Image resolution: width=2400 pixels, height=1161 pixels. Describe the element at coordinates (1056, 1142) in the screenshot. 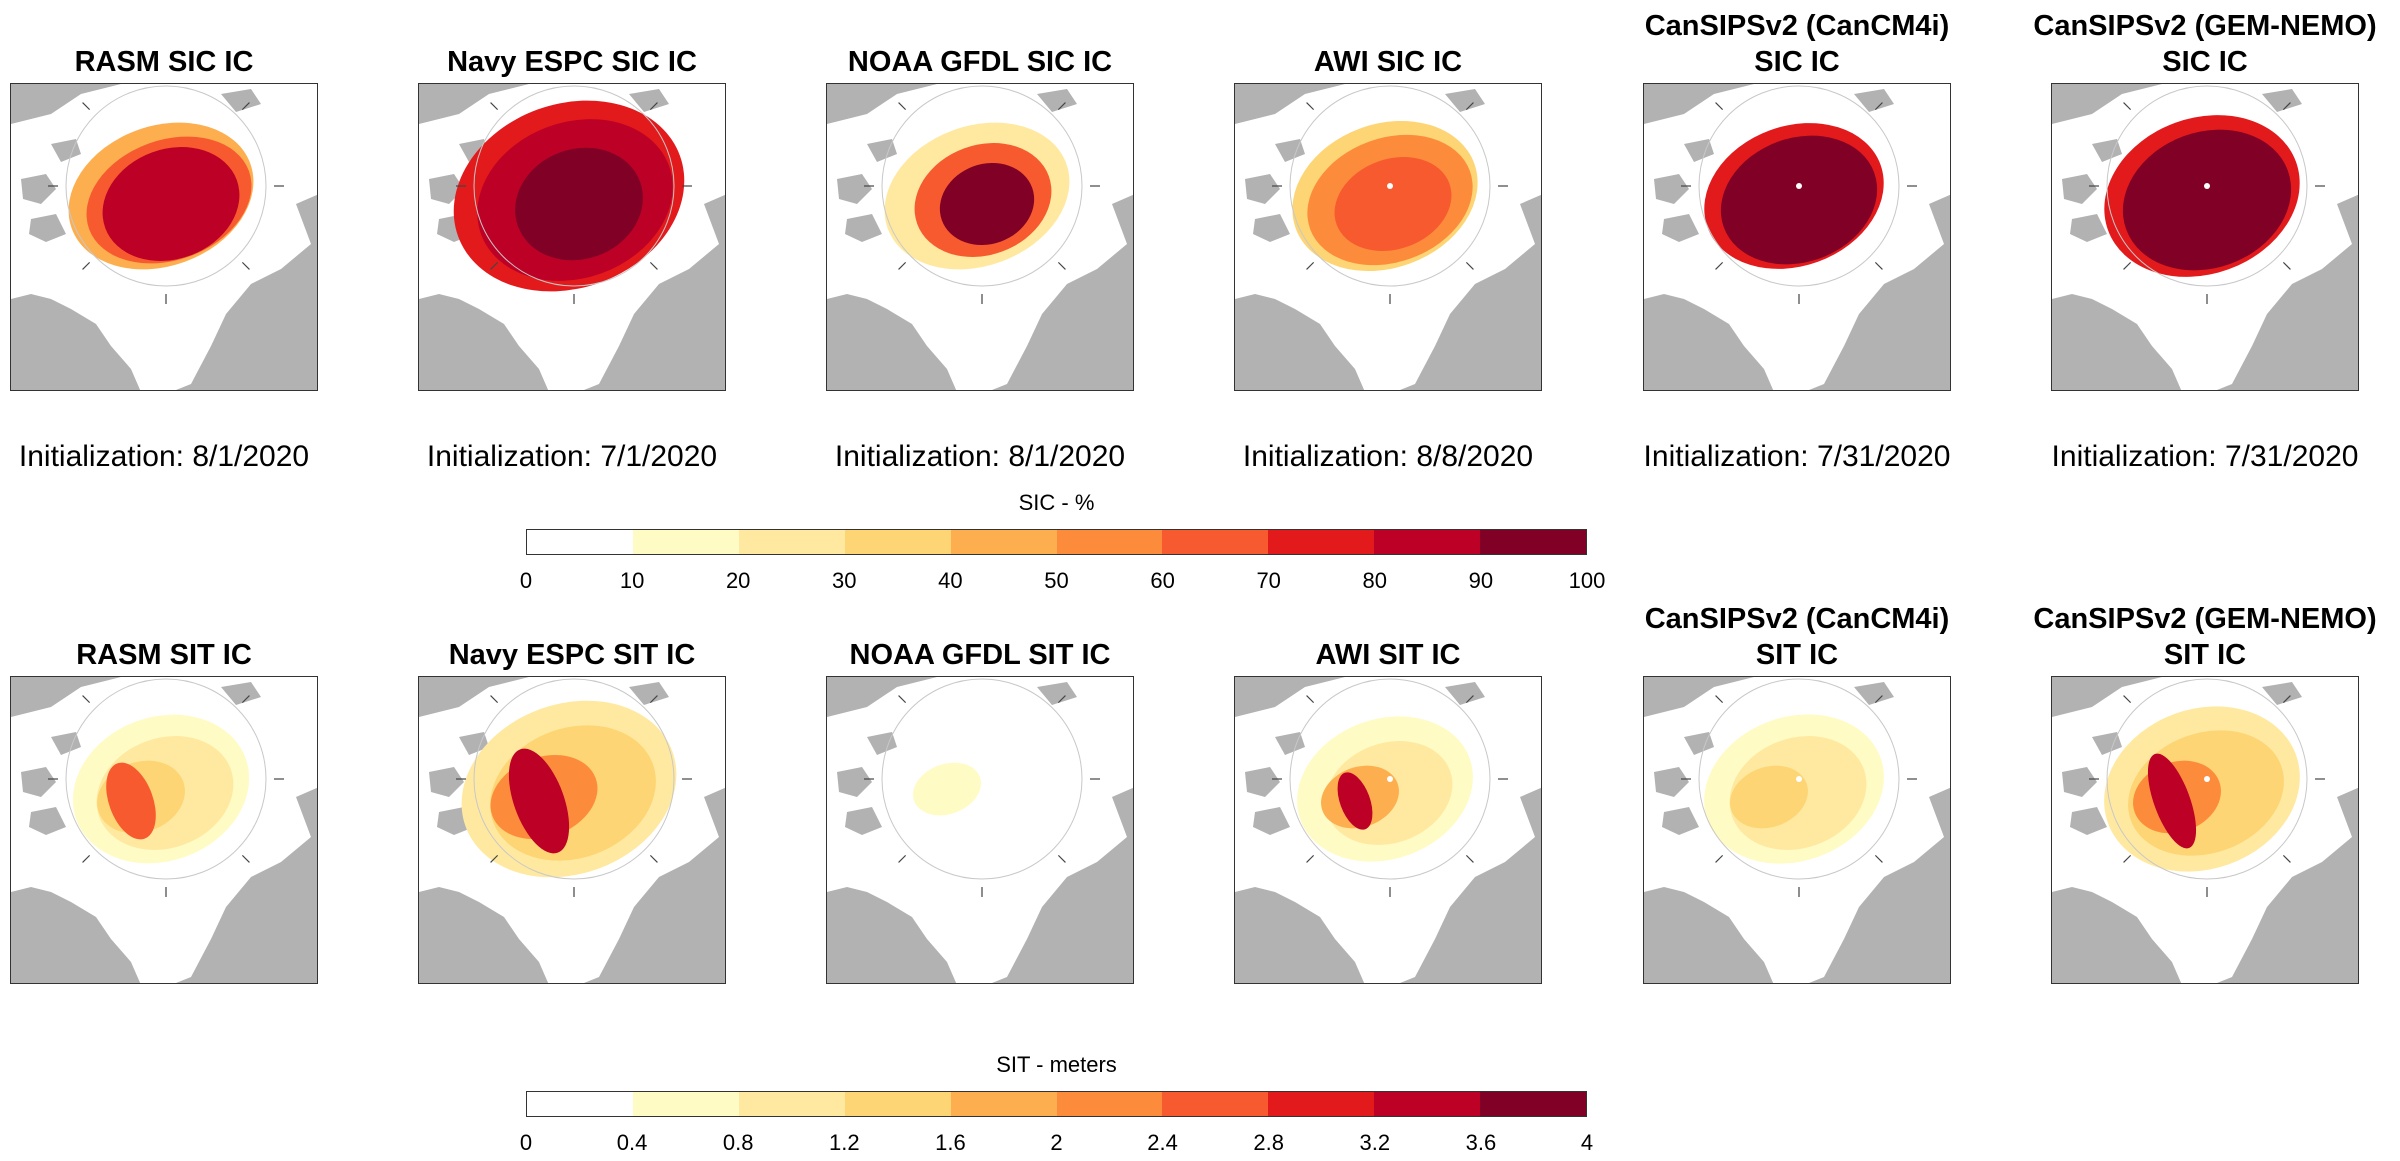

I see `colorbar-tick-label: 2` at that location.